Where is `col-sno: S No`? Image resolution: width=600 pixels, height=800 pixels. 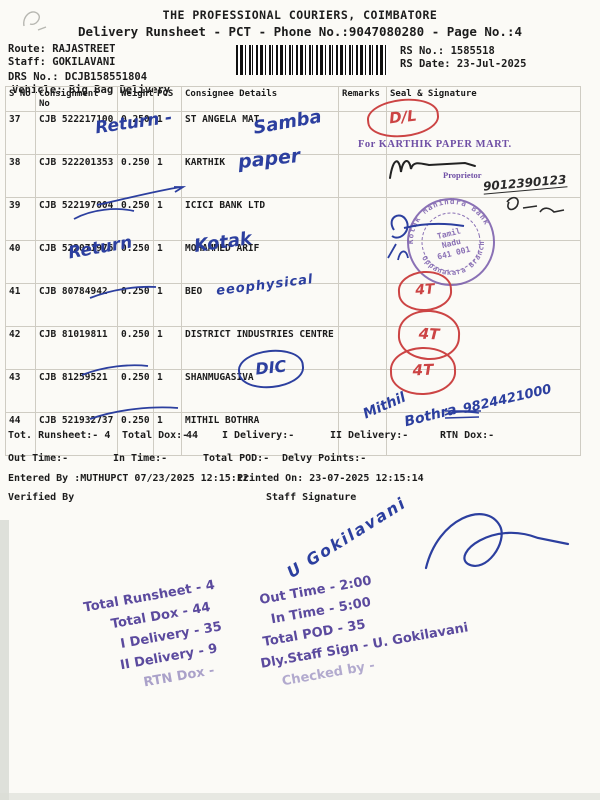 col-sno: S No is located at coordinates (20, 99).